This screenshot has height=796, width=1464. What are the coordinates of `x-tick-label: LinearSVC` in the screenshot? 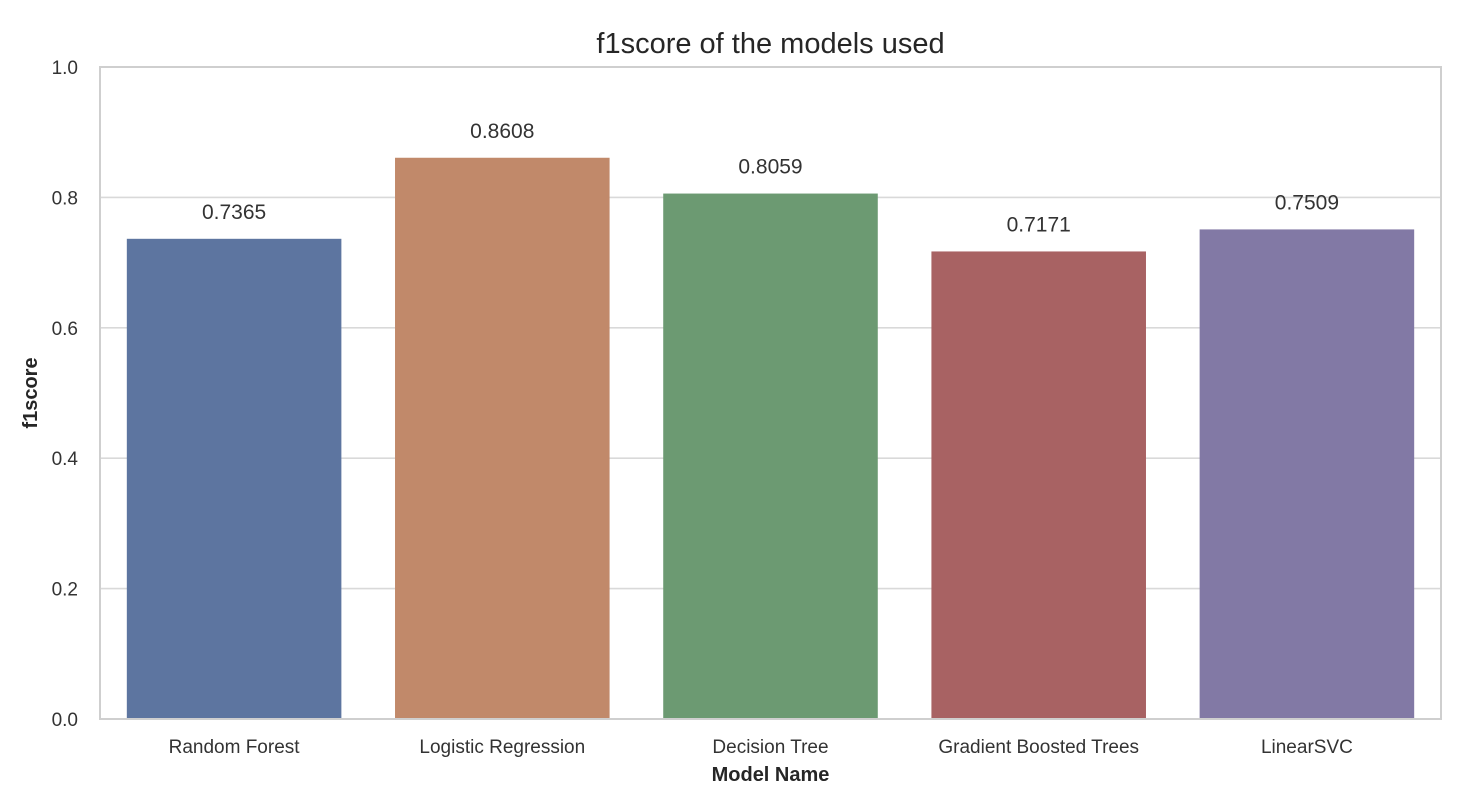 It's located at (1307, 747).